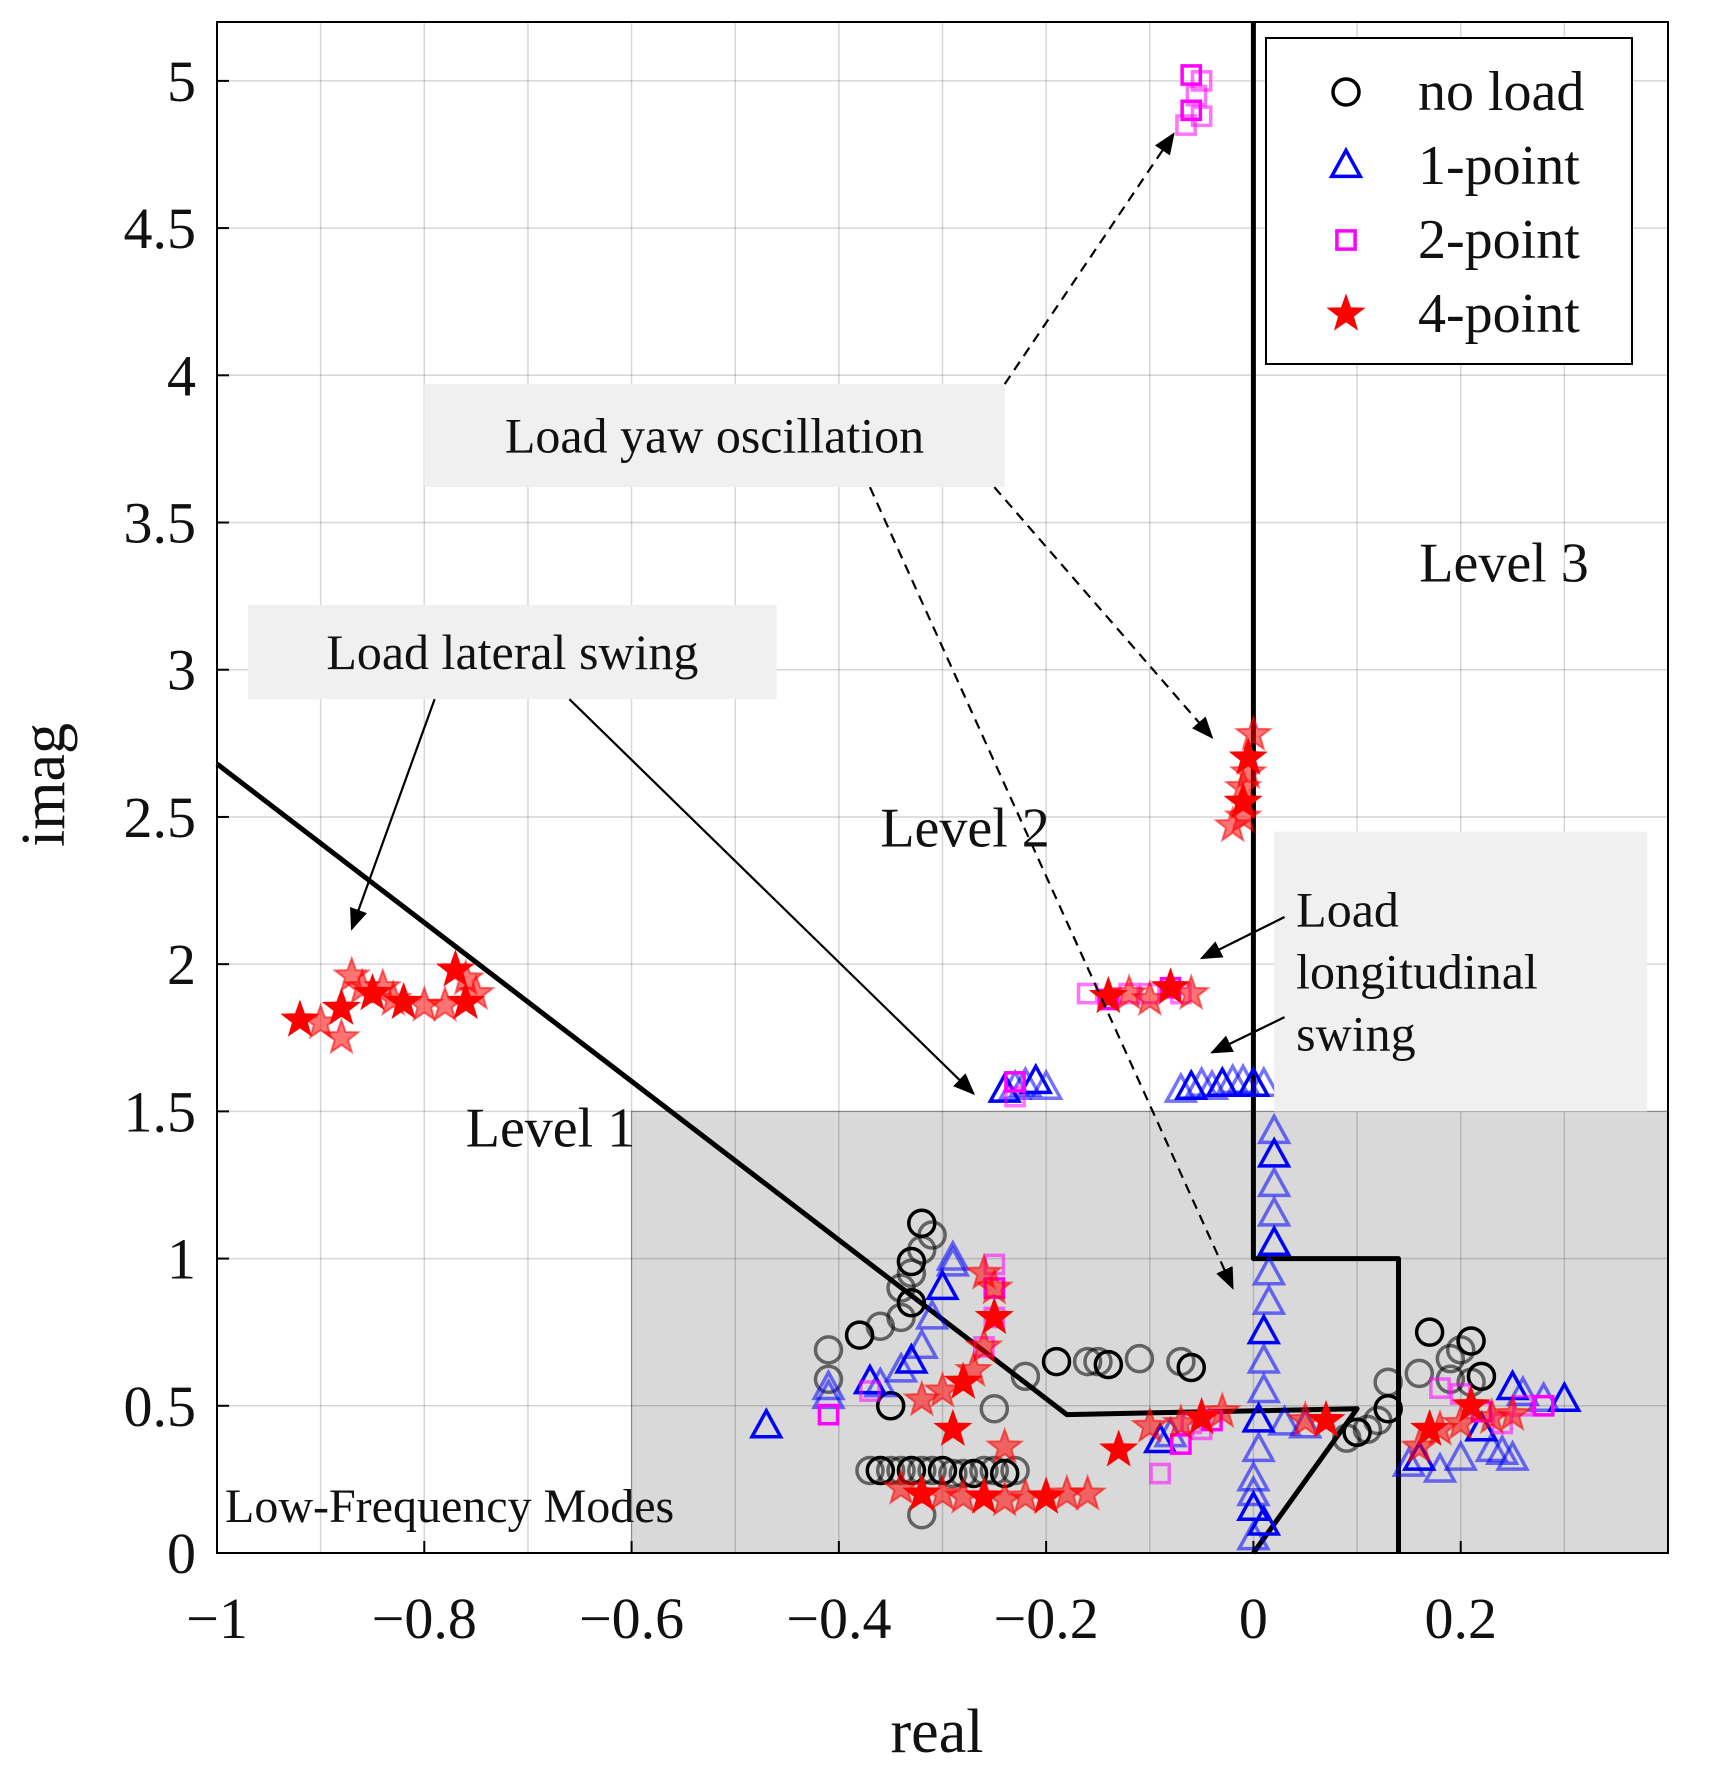 The height and width of the screenshot is (1775, 1713). Describe the element at coordinates (512, 652) in the screenshot. I see `annotation-text: Load lateral swing` at that location.